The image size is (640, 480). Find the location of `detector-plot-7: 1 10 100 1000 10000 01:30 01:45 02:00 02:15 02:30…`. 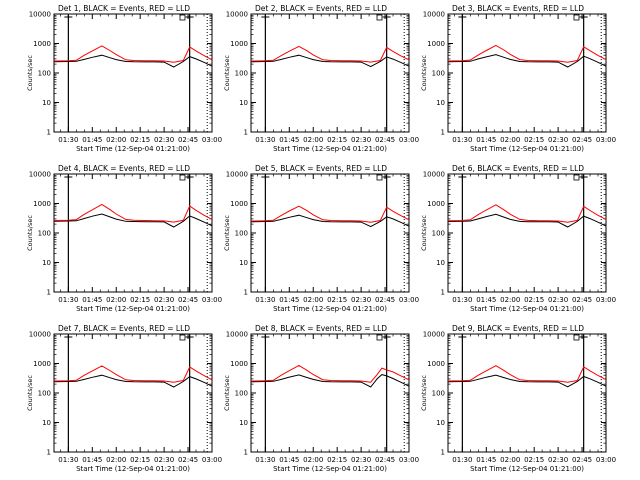

detector-plot-7: 1 10 100 1000 10000 01:30 01:45 02:00 02:15 02:30… is located at coordinates (124, 398).